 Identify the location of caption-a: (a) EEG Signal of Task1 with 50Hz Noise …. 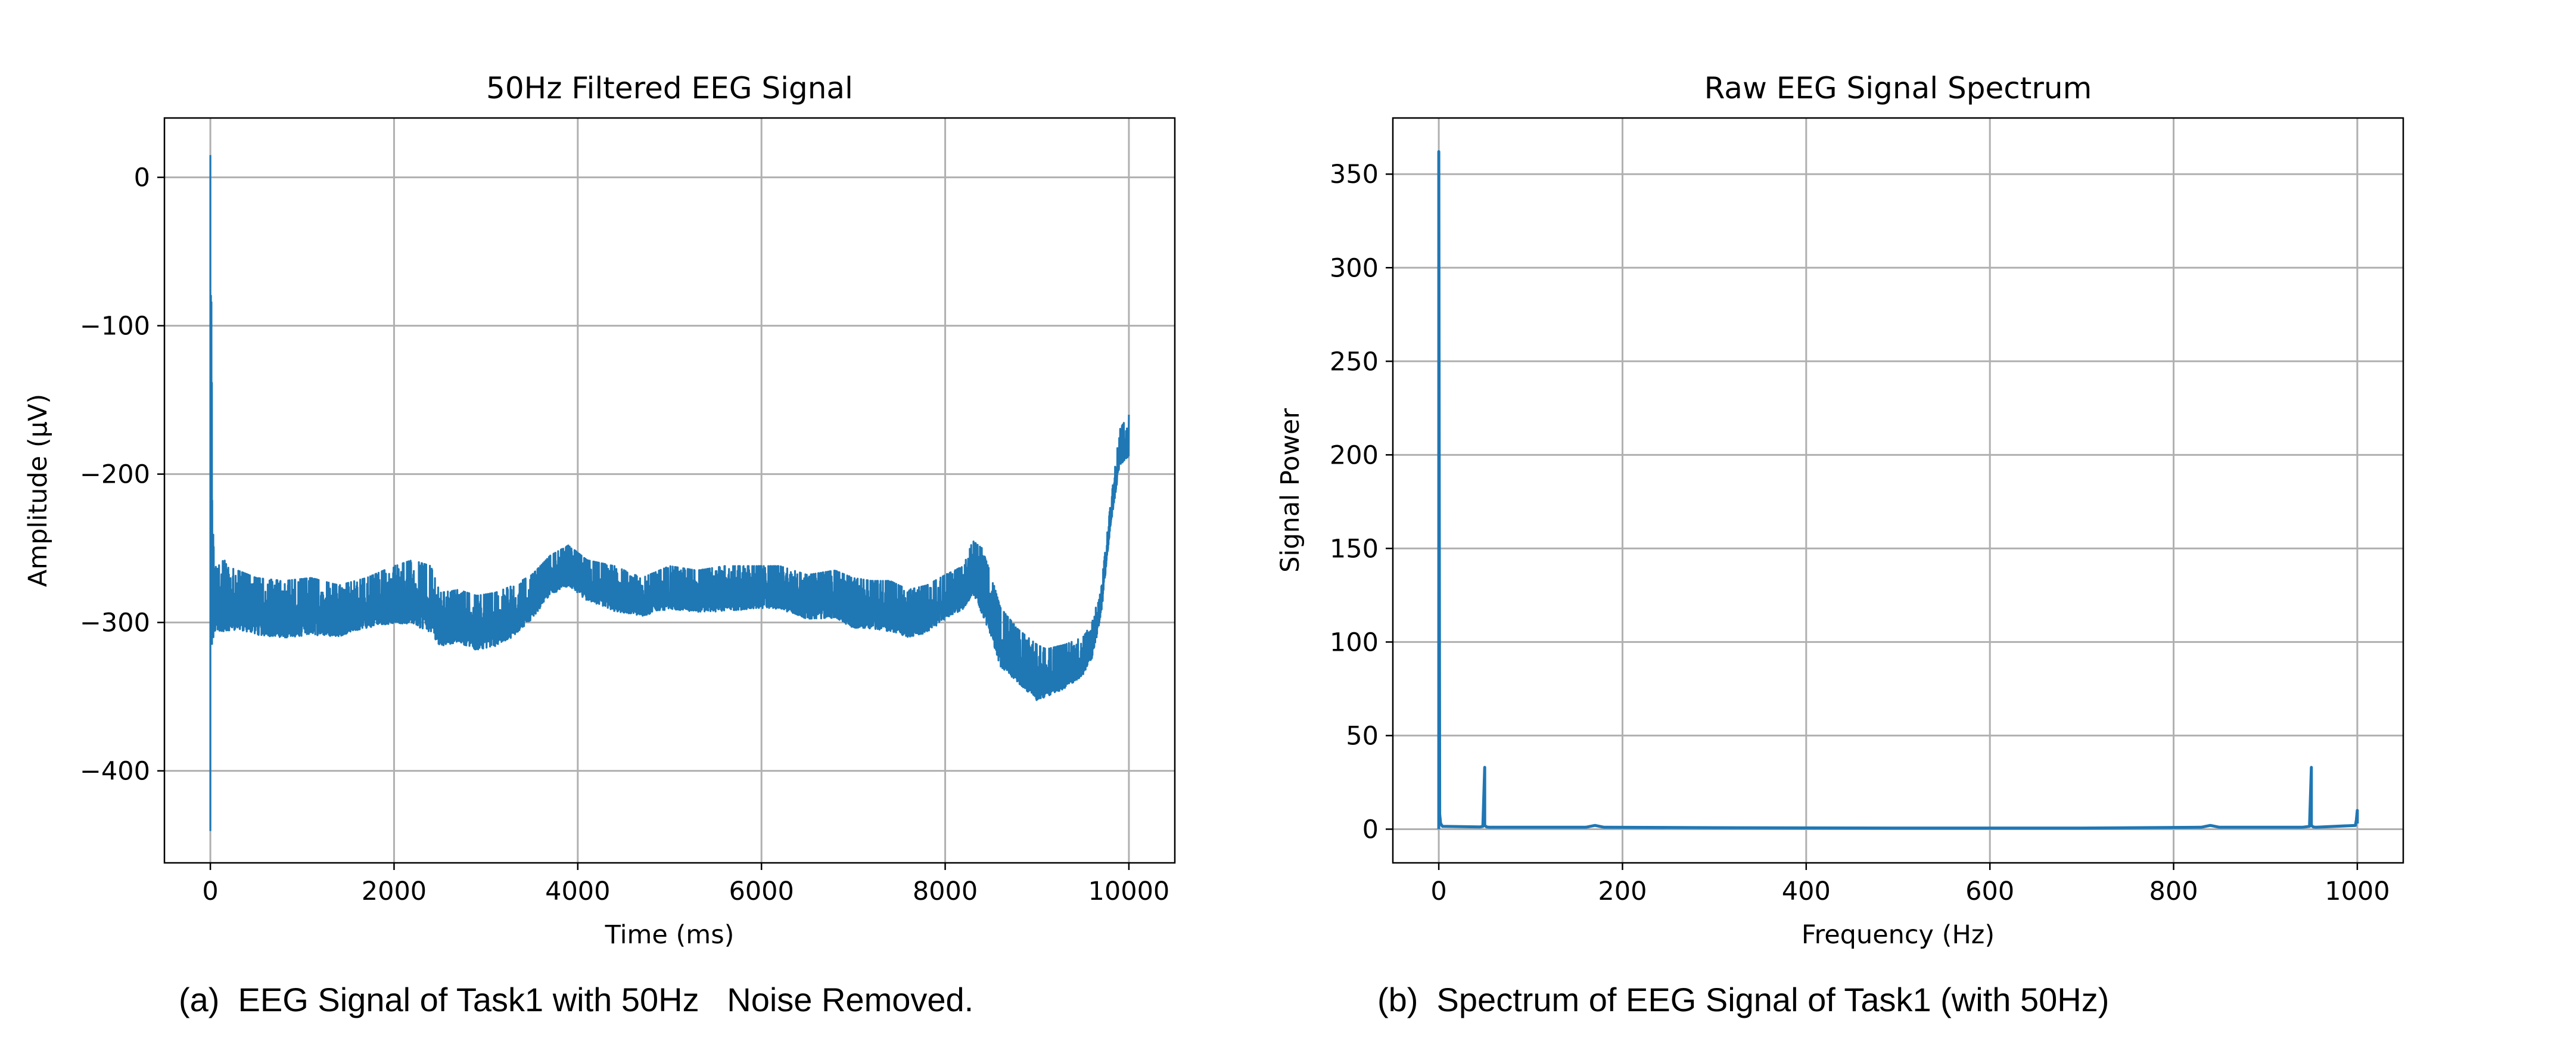
(576, 1000).